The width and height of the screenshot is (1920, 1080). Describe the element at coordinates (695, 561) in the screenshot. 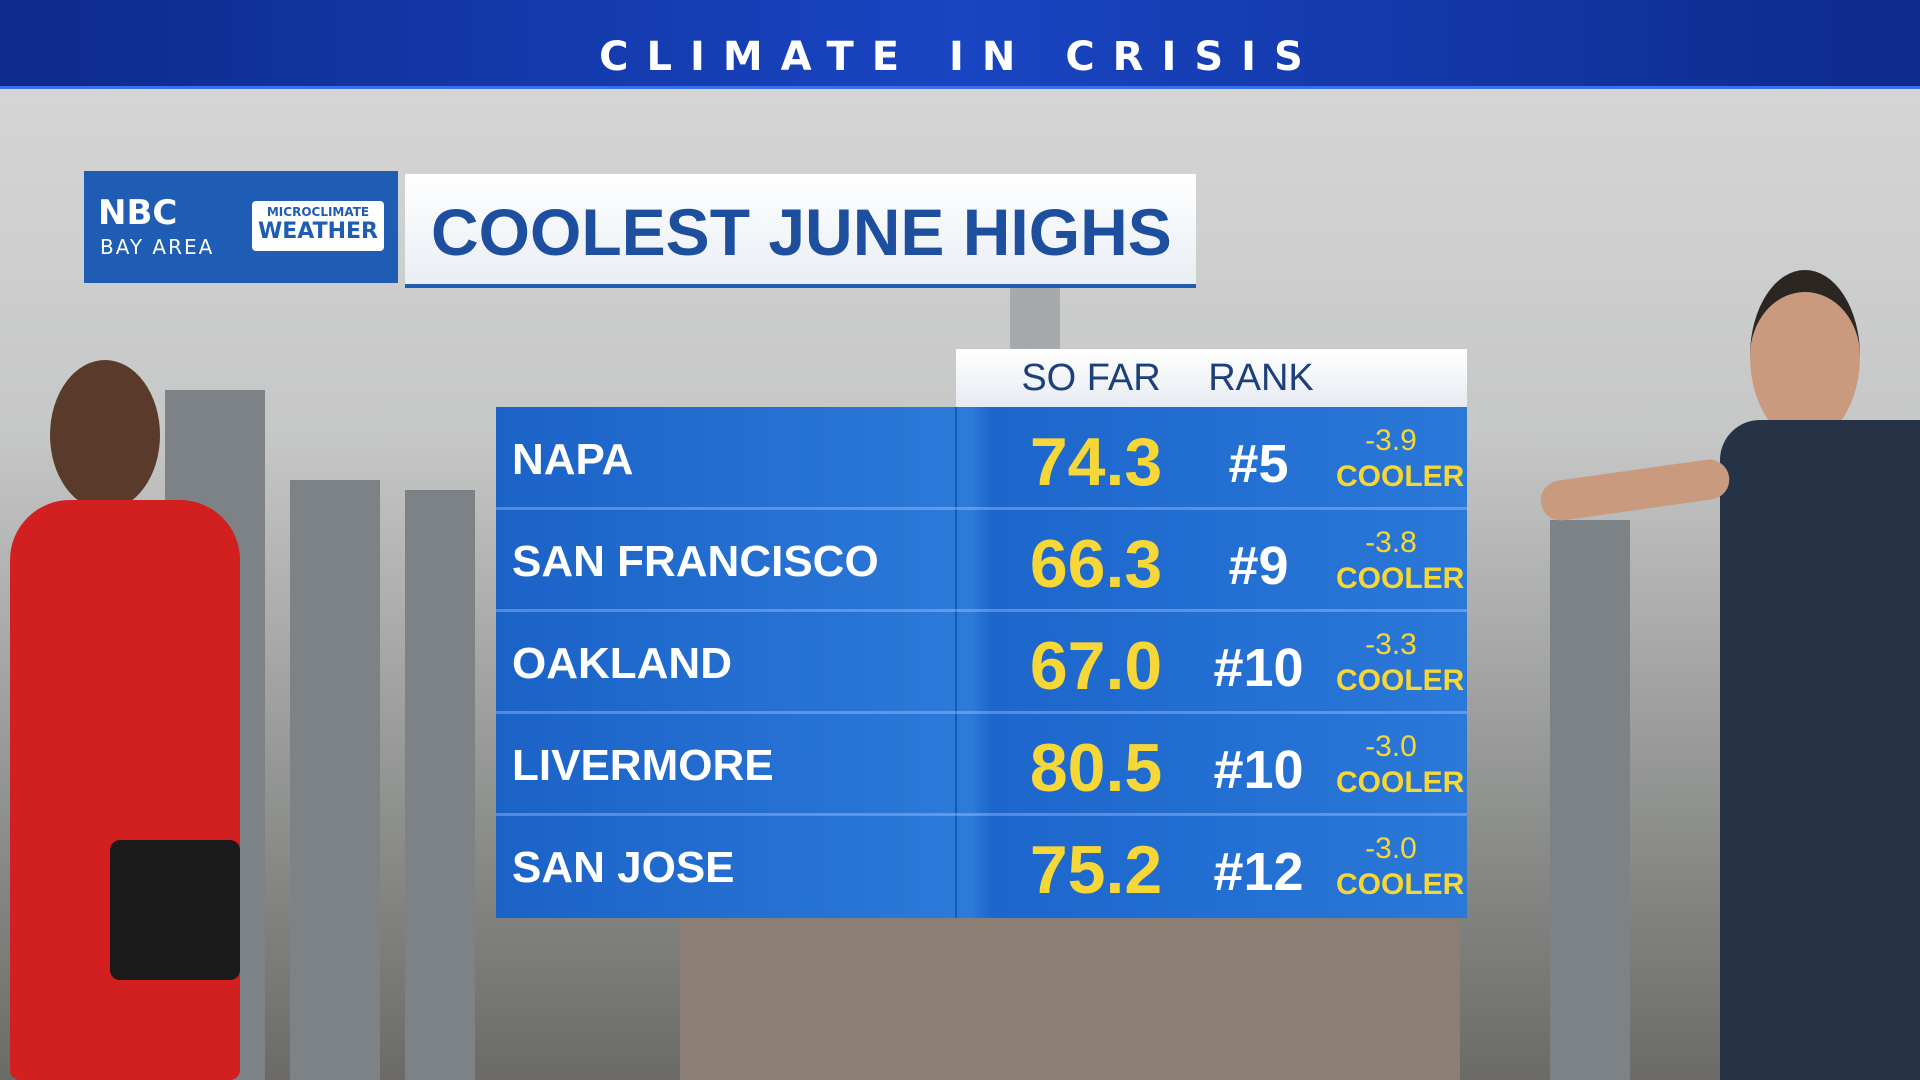

I see `city-name: SAN FRANCISCO` at that location.